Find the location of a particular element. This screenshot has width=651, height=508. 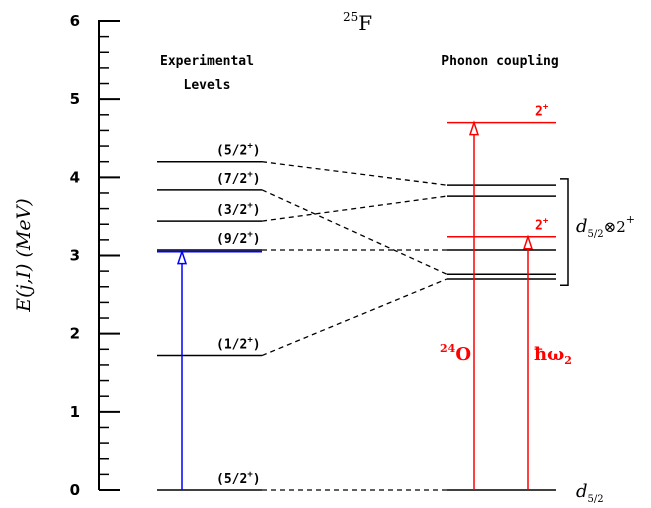

multiplet-label: d5/2⊗2+ is located at coordinates (605, 226).